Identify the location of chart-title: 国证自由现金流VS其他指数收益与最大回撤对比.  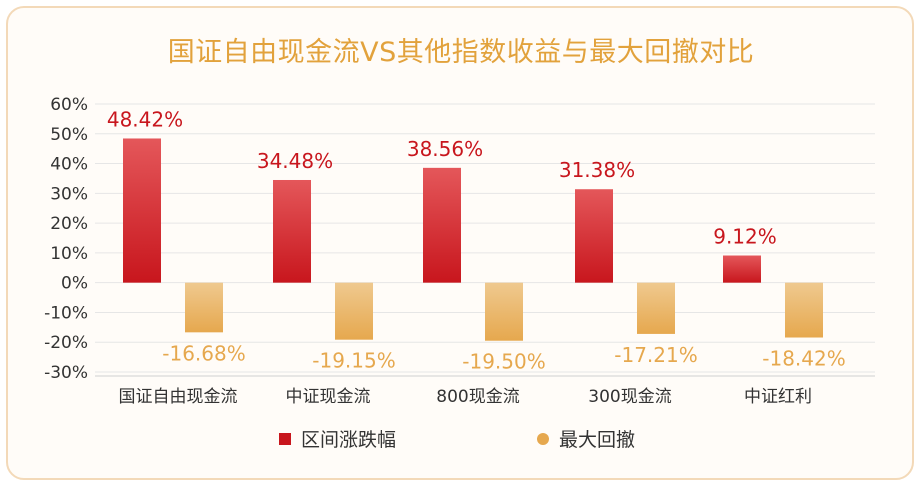
(461, 52).